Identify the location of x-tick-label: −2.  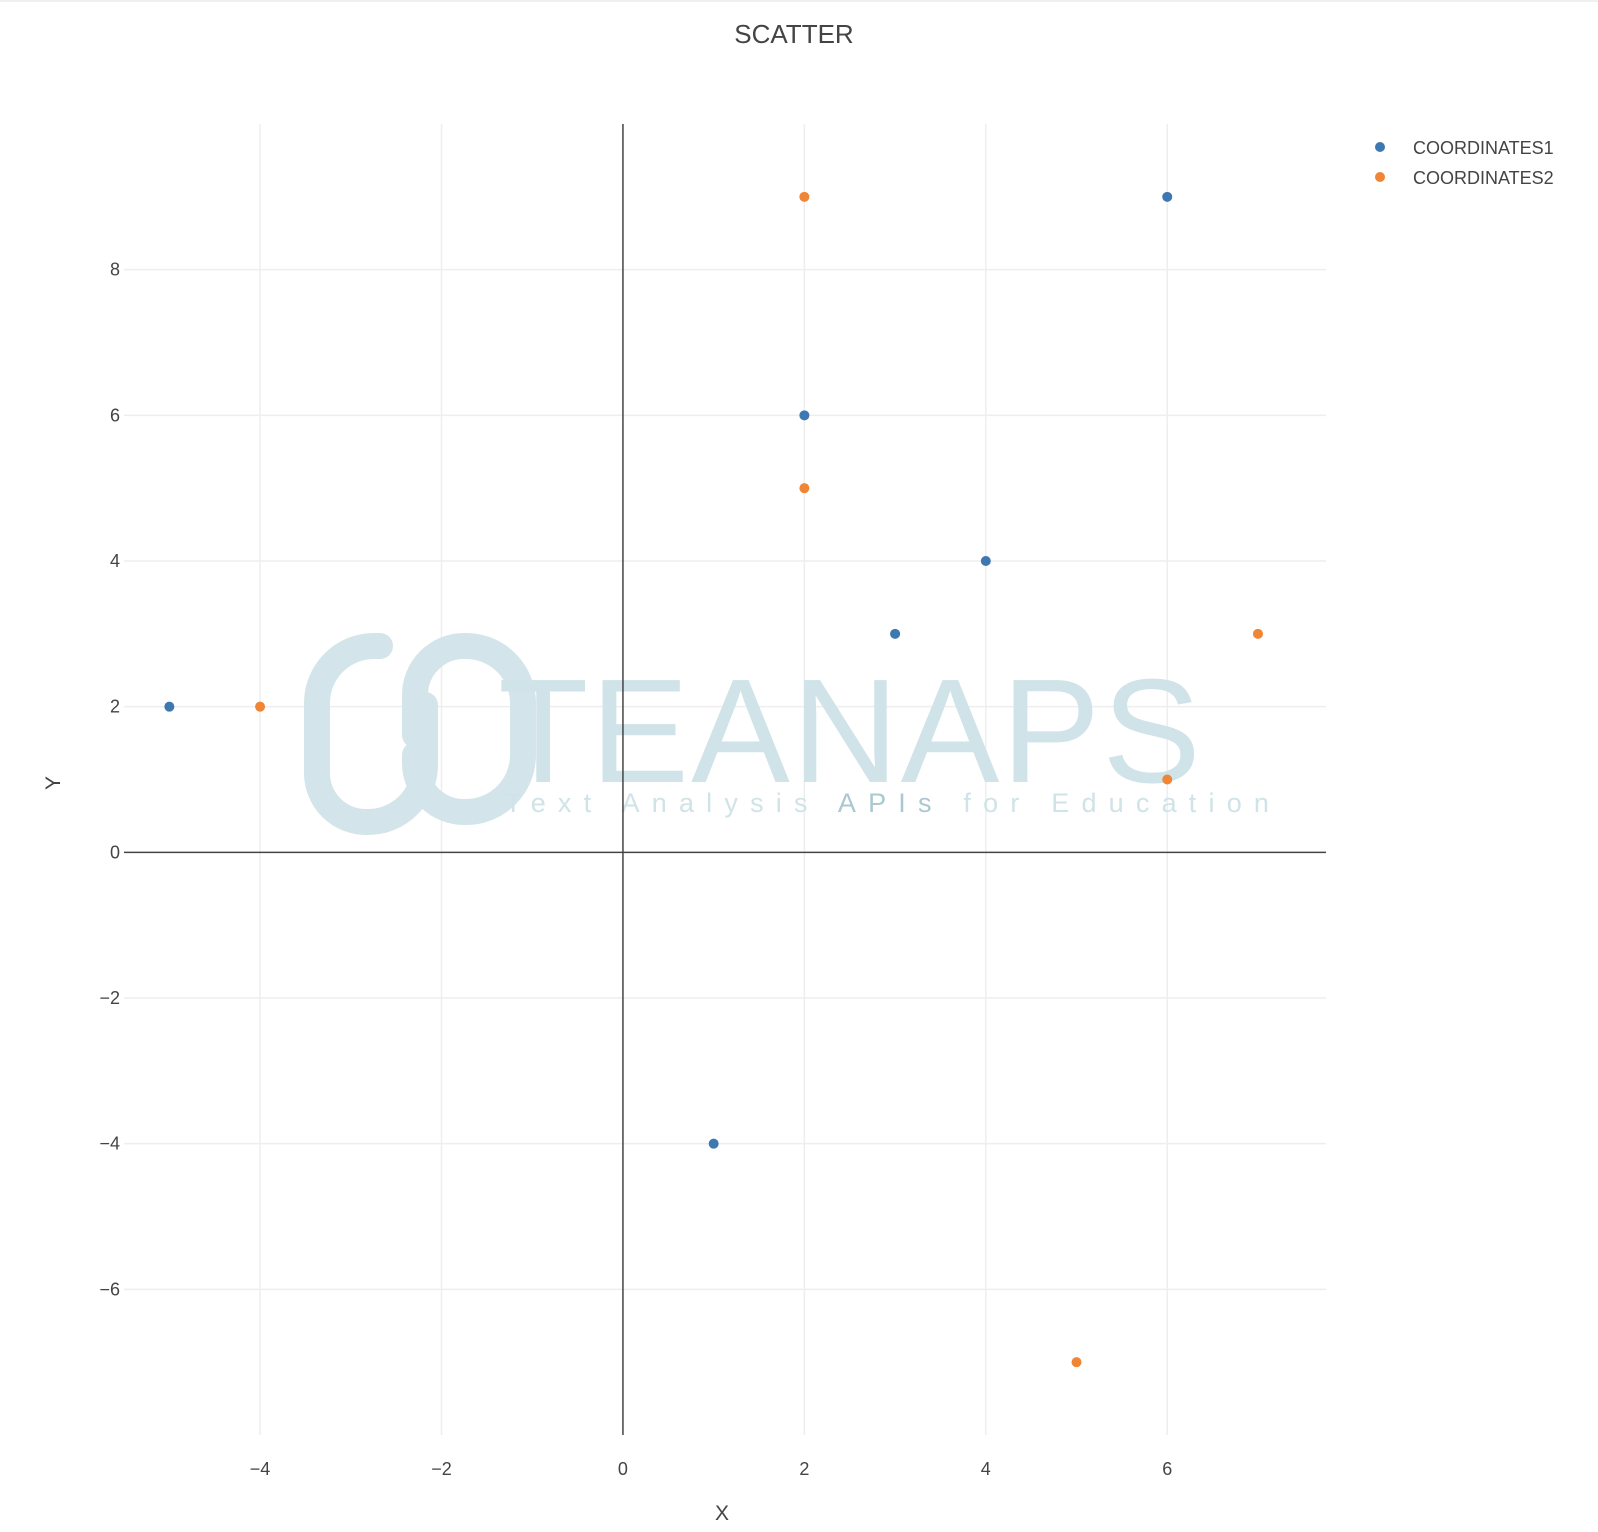
(441, 1469).